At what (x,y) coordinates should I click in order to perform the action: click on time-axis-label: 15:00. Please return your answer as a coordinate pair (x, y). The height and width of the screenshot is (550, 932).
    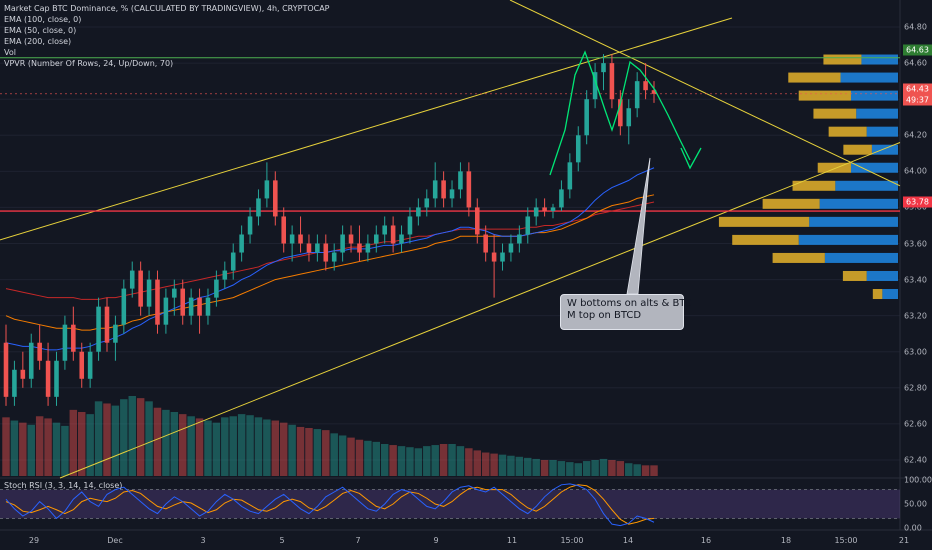
    Looking at the image, I should click on (846, 540).